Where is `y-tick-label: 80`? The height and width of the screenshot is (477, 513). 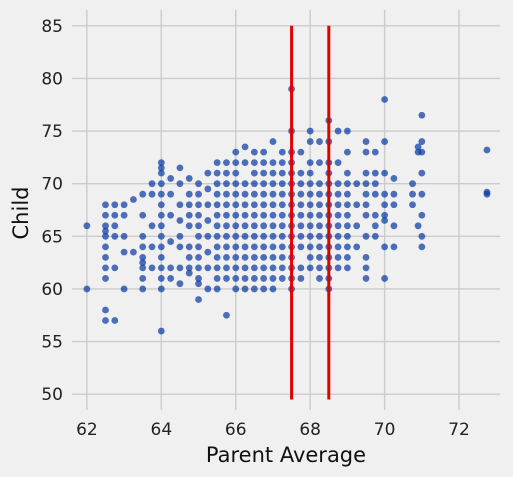 y-tick-label: 80 is located at coordinates (52, 79).